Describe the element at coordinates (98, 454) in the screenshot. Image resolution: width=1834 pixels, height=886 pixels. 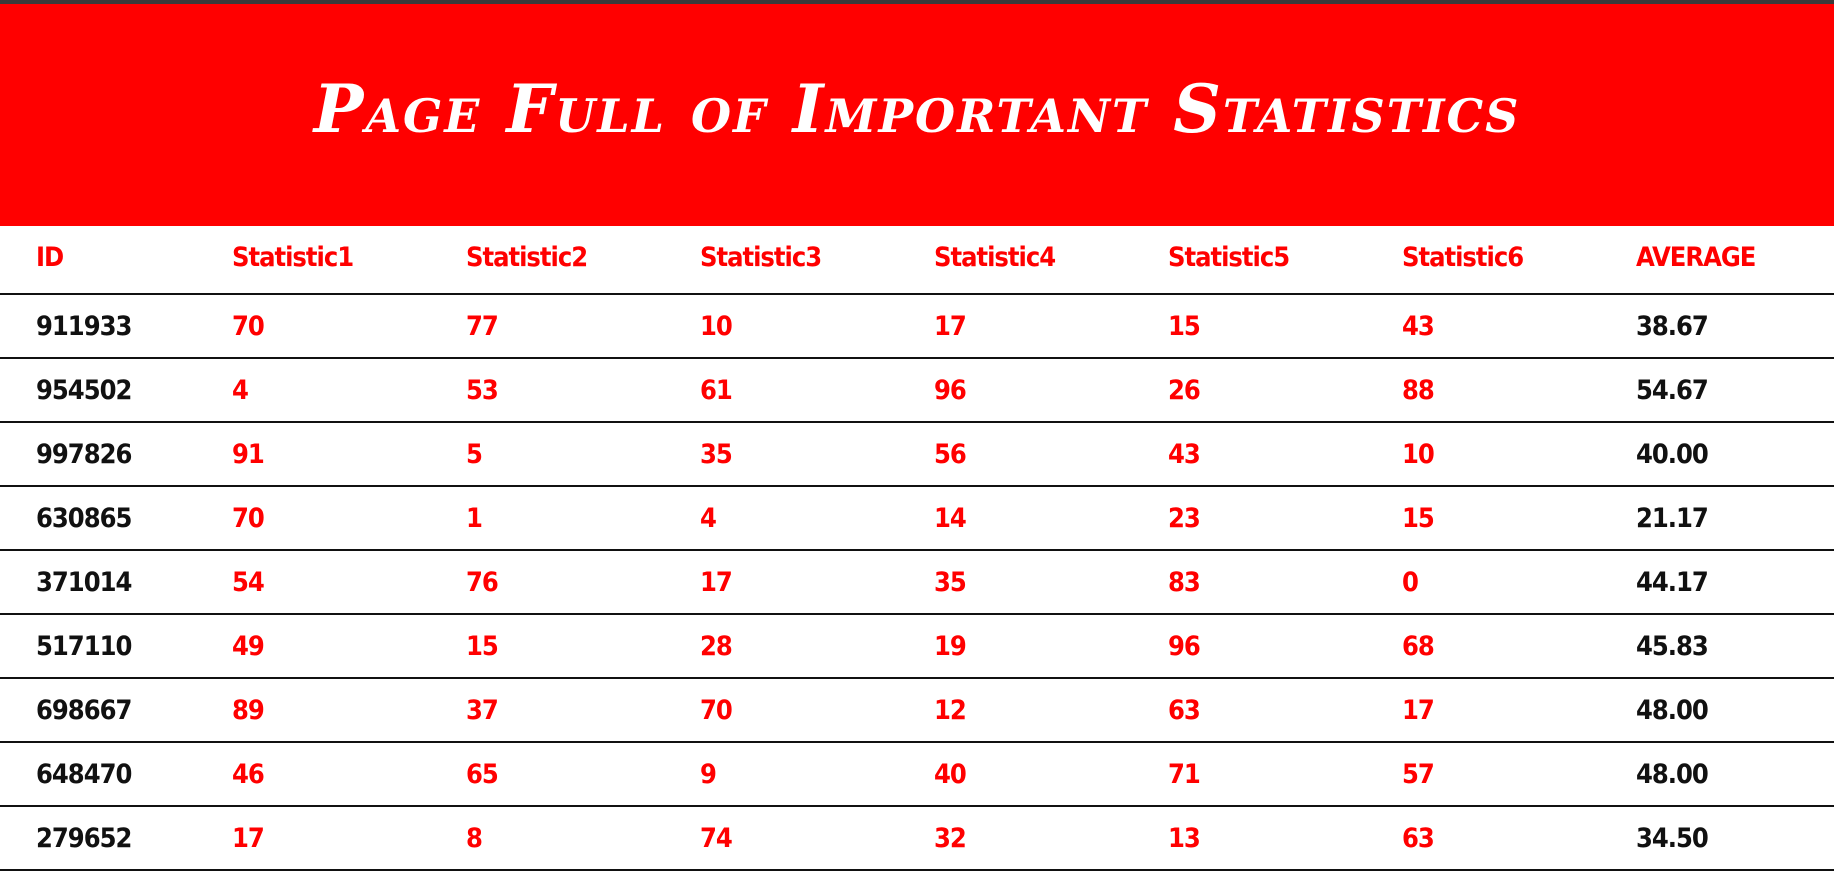
I see `cell-id: 997826` at that location.